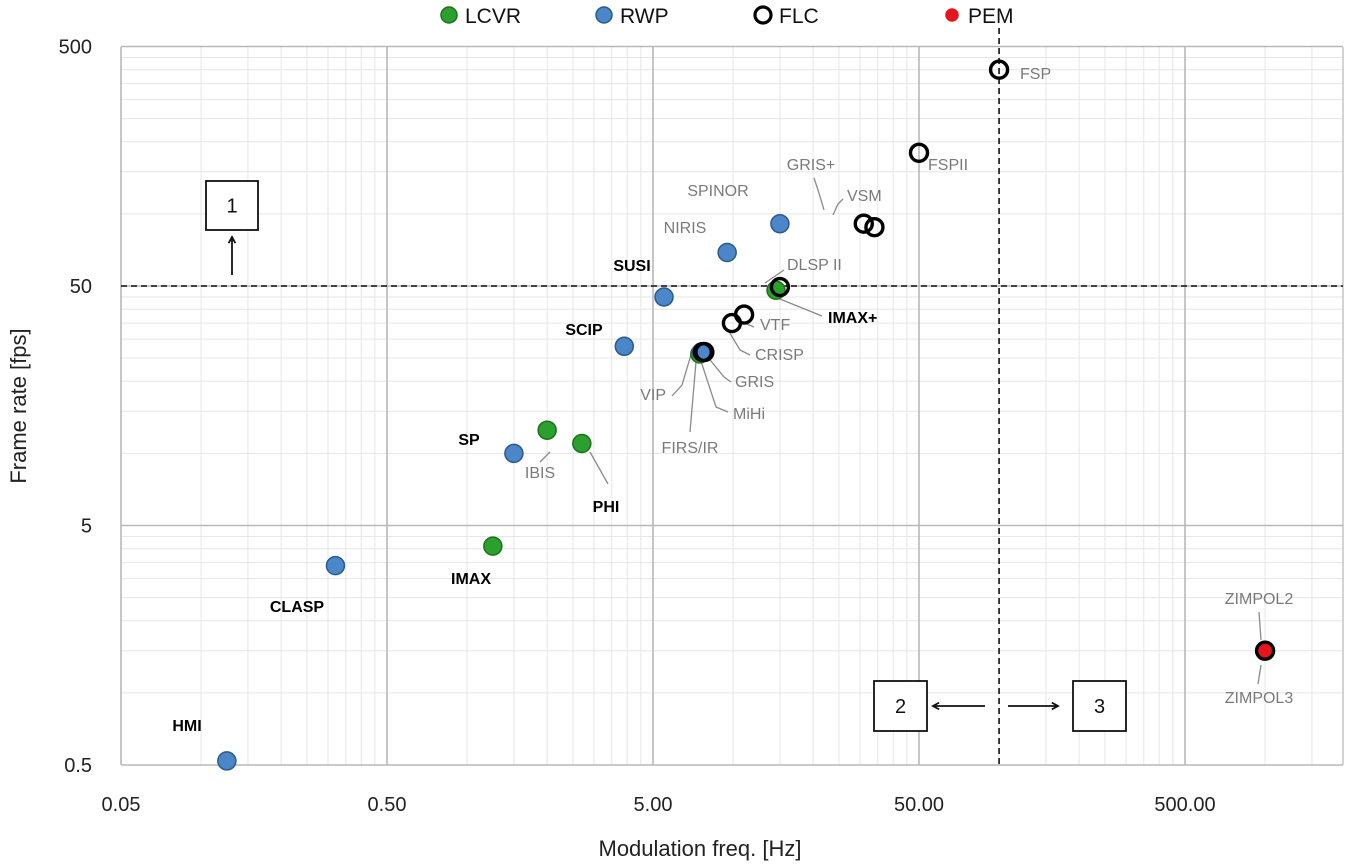  I want to click on point-fsp, so click(999, 69).